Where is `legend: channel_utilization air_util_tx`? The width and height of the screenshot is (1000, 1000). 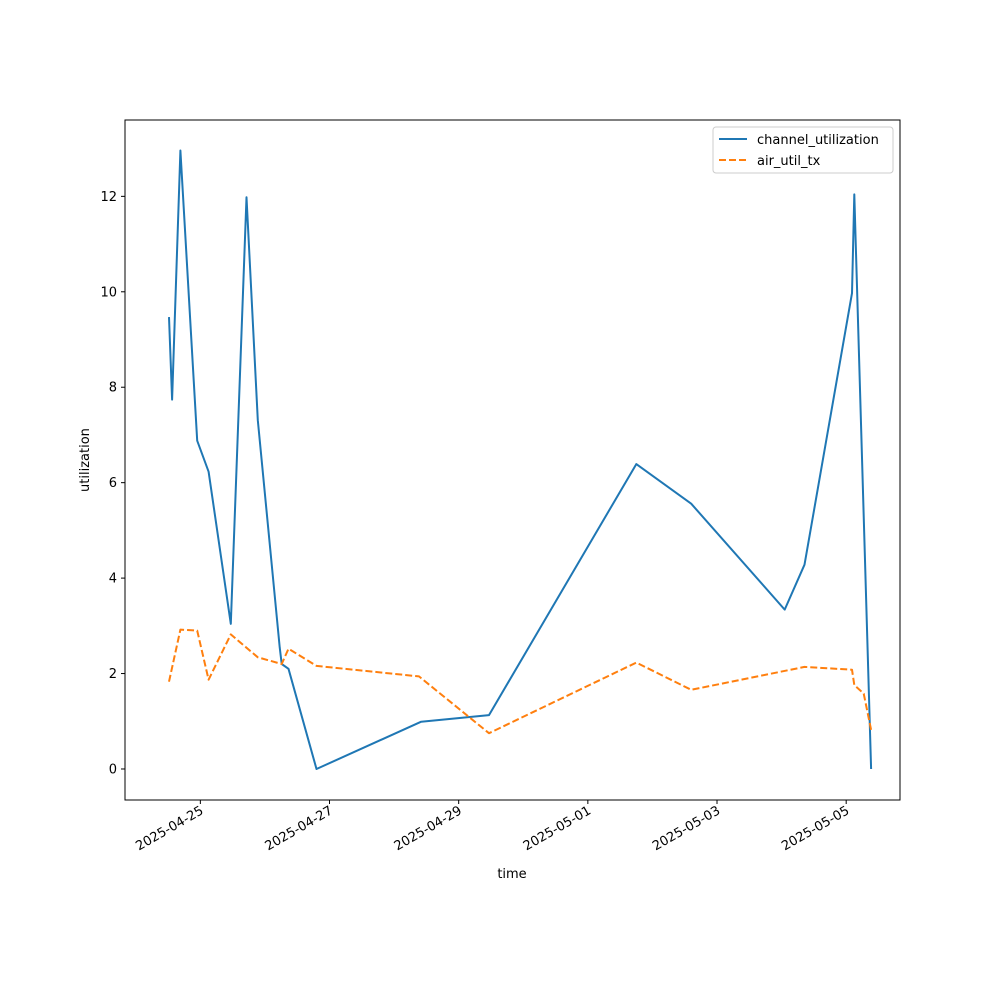 legend: channel_utilization air_util_tx is located at coordinates (803, 150).